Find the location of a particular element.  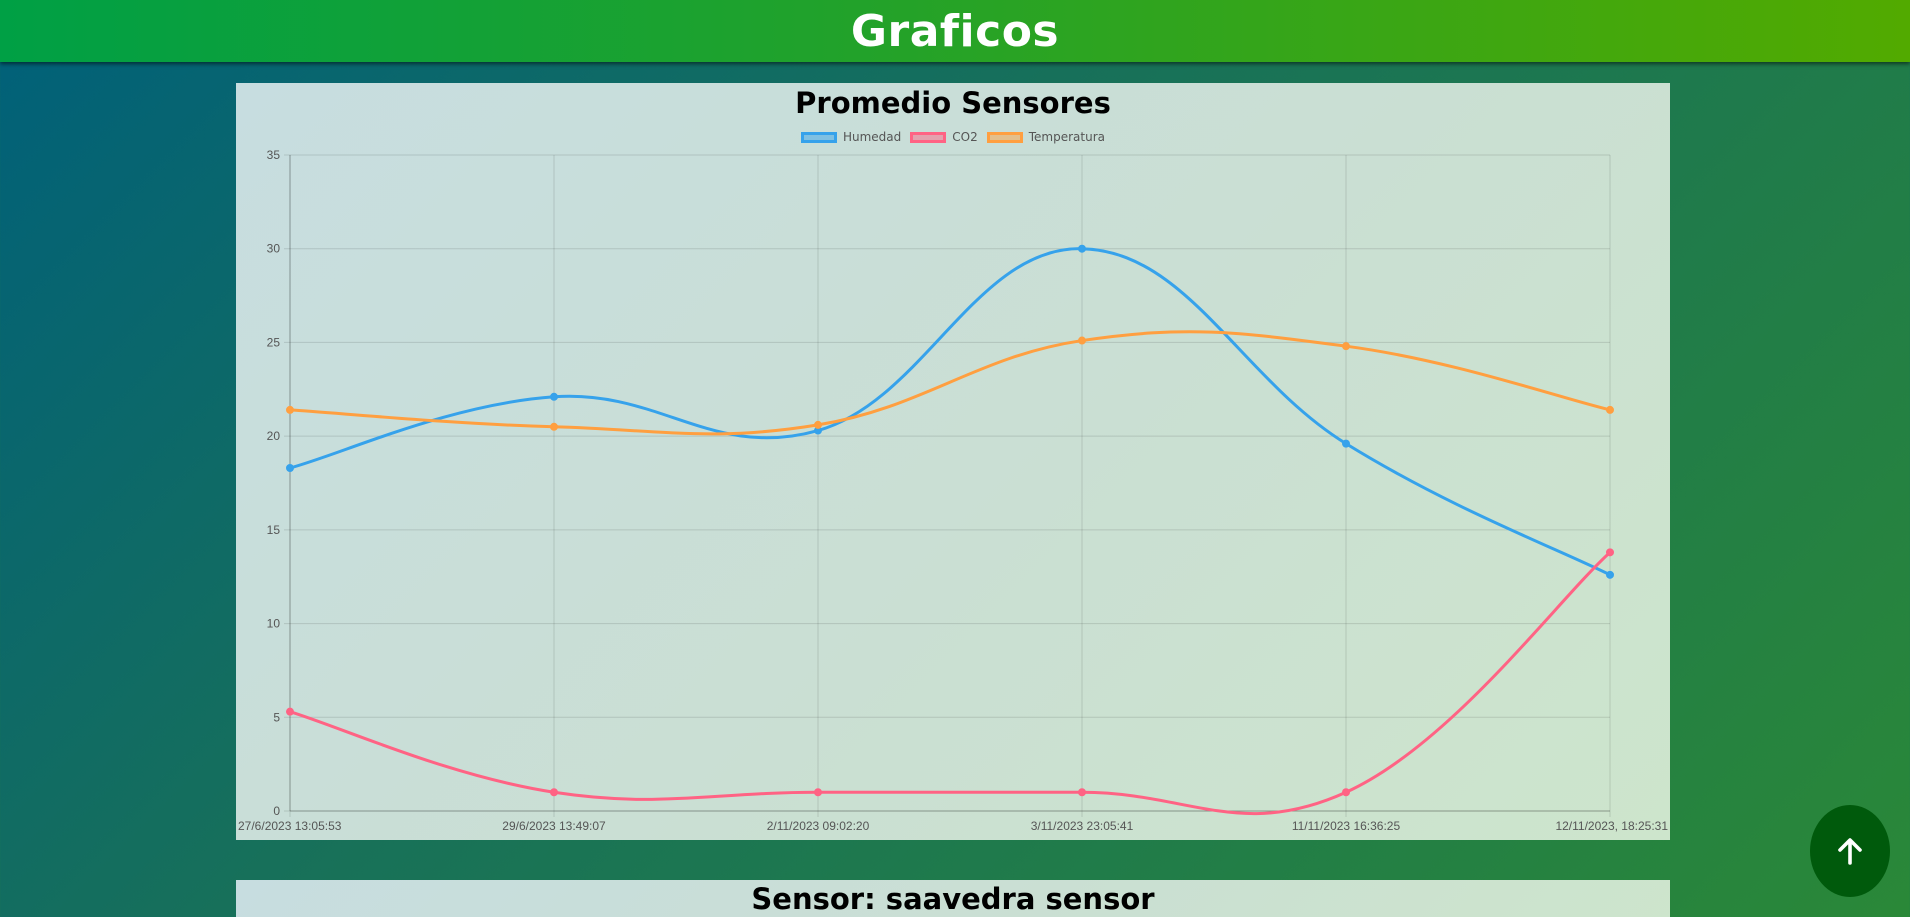

legend-label-temperatura: Temperatura is located at coordinates (1066, 137).